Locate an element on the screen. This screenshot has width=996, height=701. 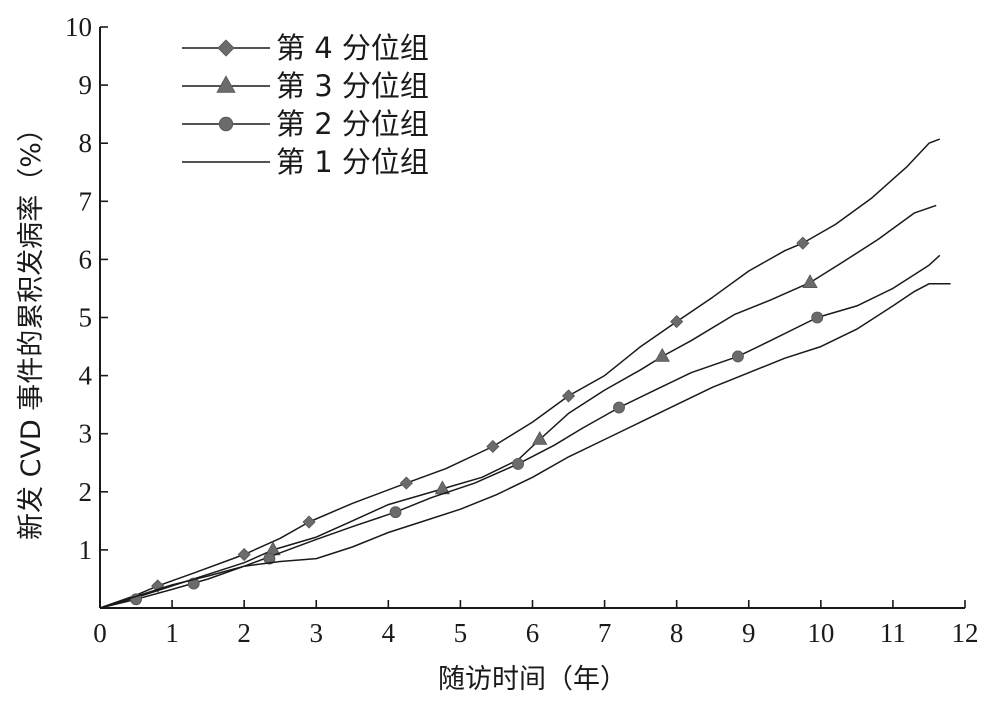
y-ticks: 1 2 3 4 5 6 7 8 9 10 is located at coordinates (86, 288).